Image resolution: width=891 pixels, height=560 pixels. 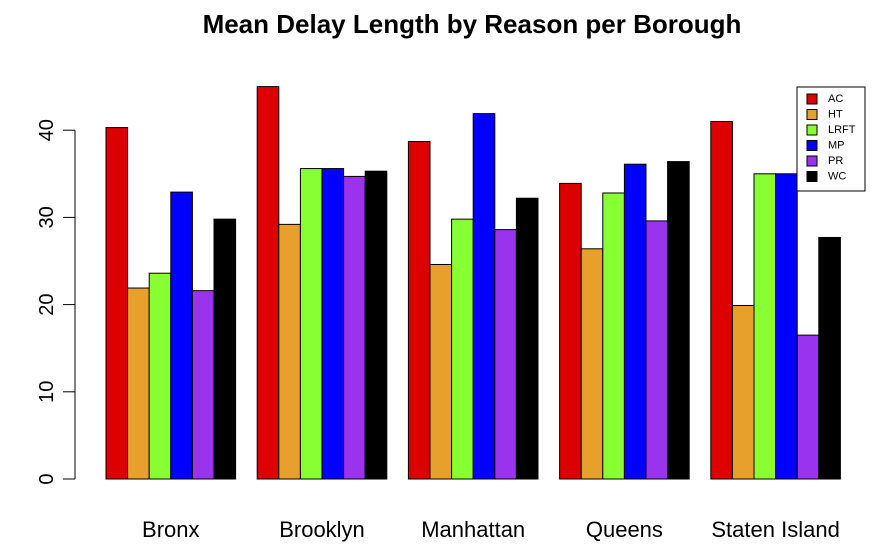 I want to click on x-category-label: Bronx, so click(x=170, y=529).